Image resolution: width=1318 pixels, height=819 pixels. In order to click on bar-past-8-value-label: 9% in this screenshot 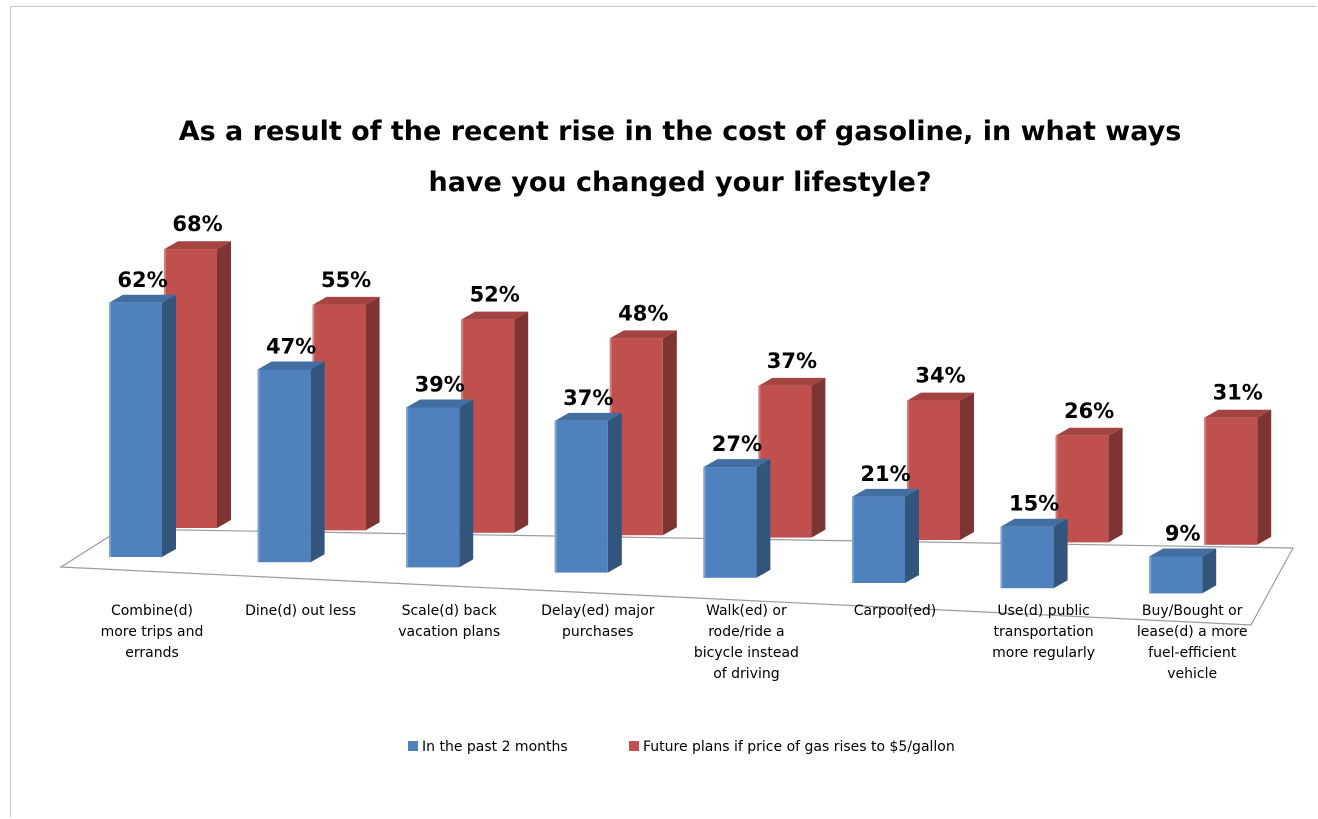, I will do `click(1183, 534)`.